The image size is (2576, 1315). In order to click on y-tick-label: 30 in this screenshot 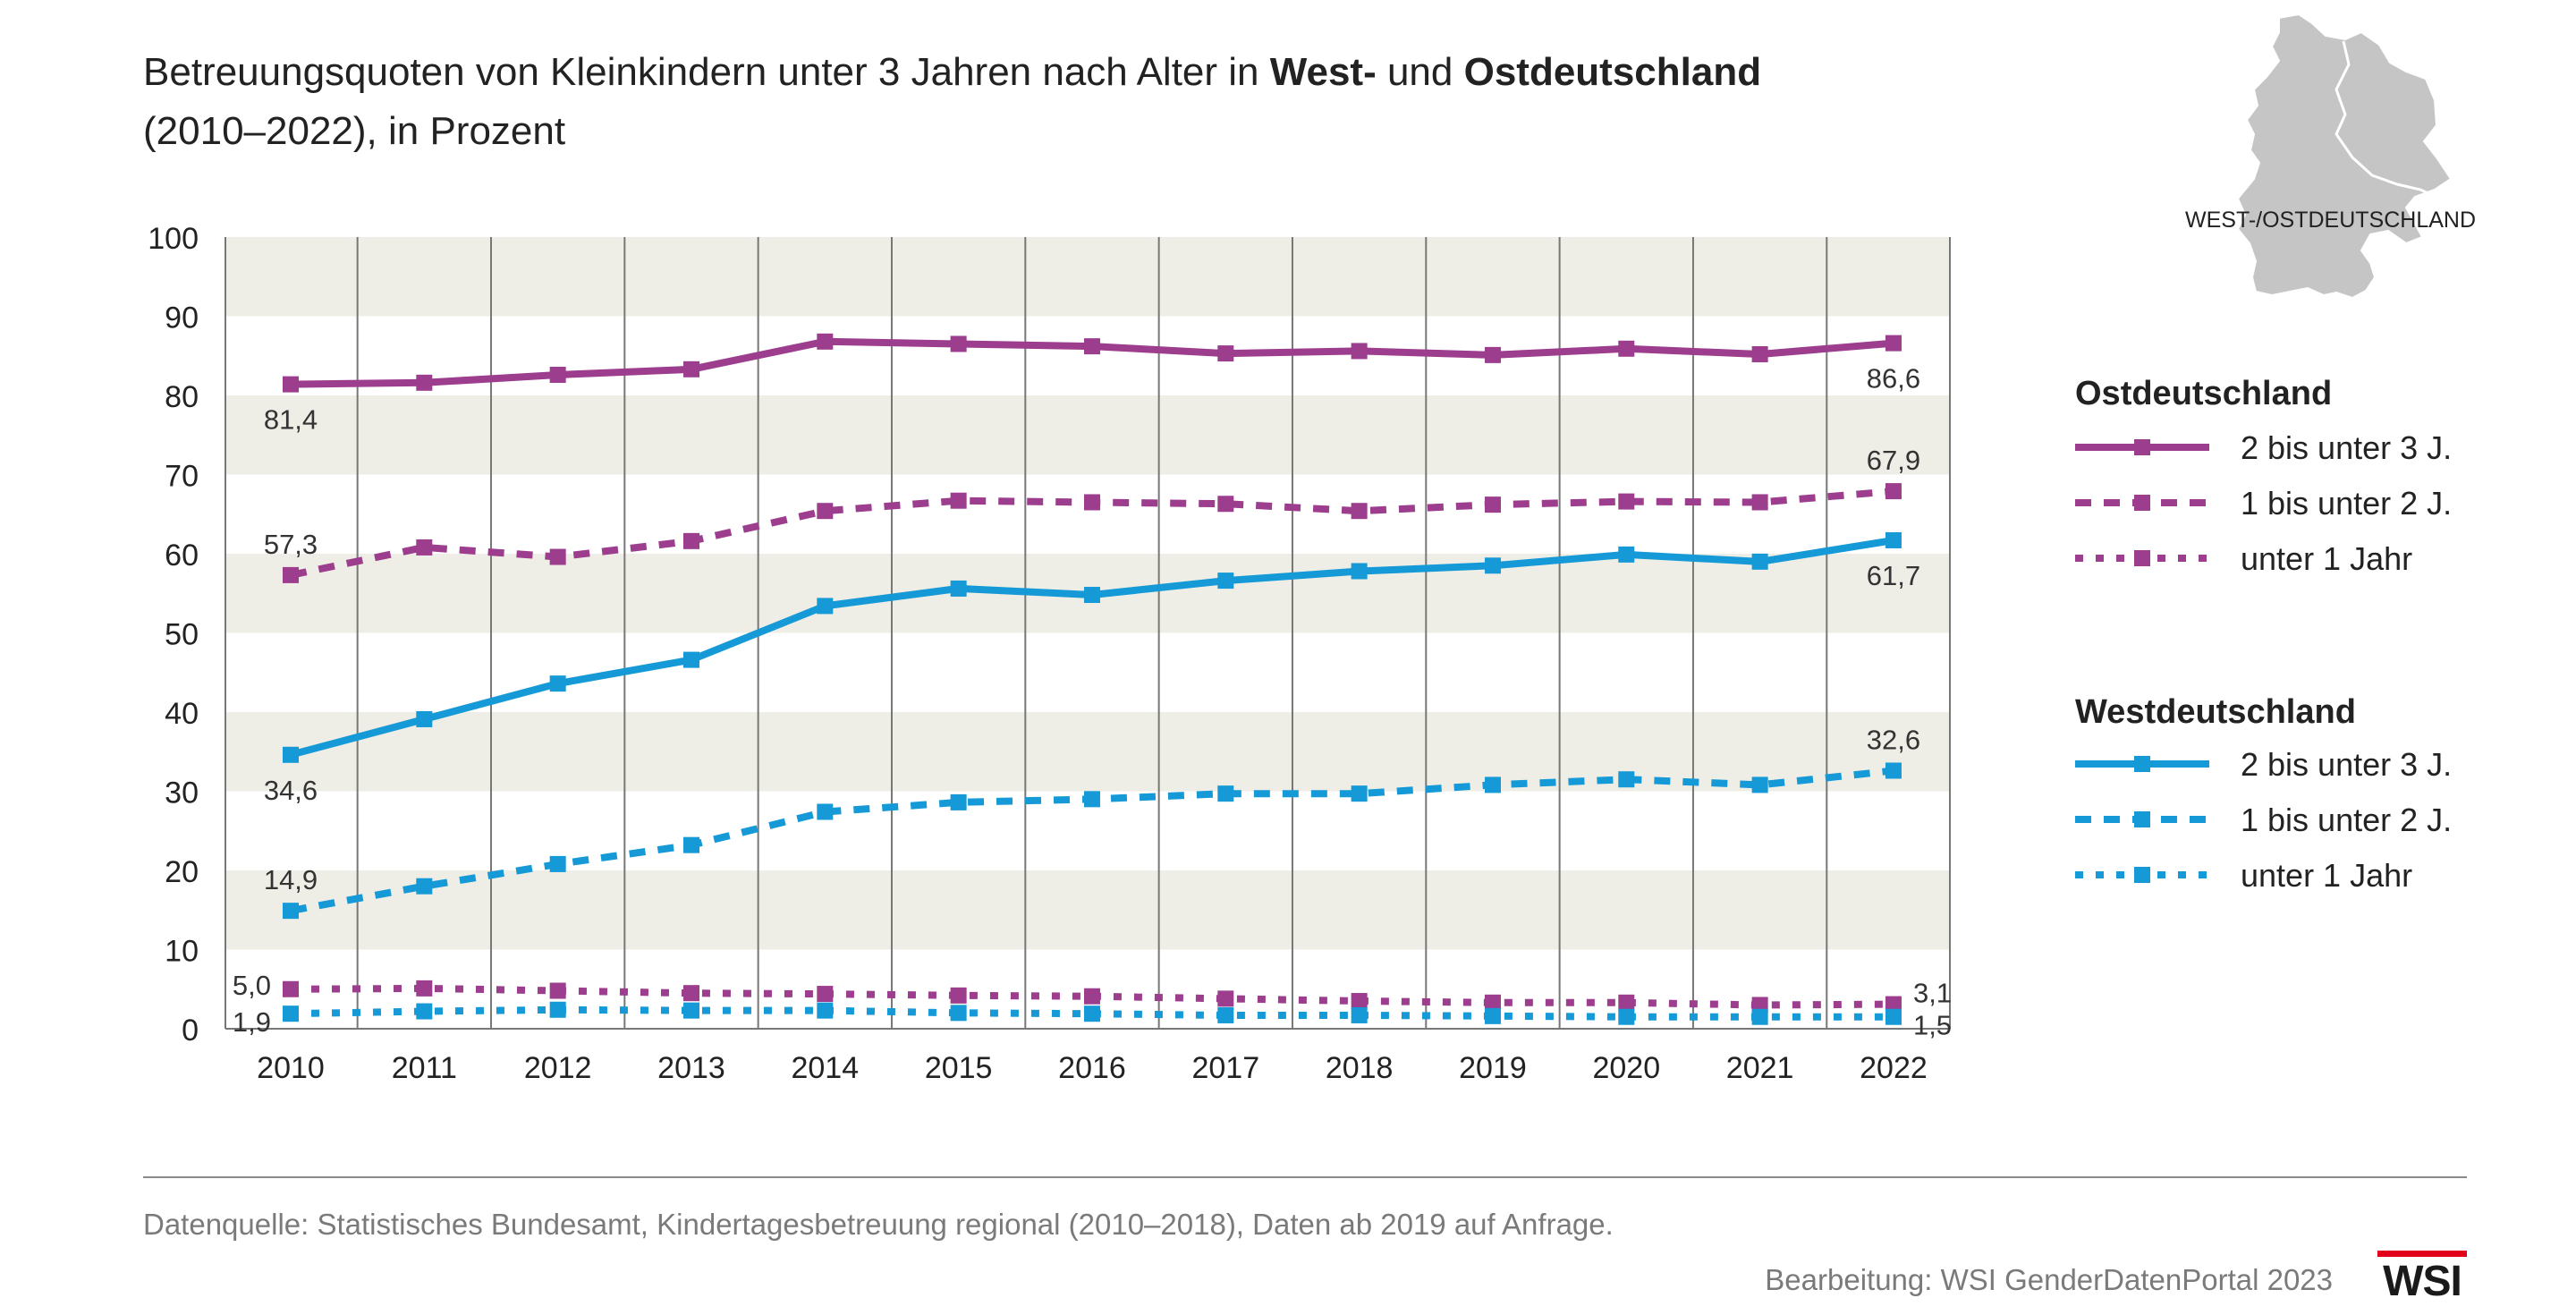, I will do `click(182, 793)`.